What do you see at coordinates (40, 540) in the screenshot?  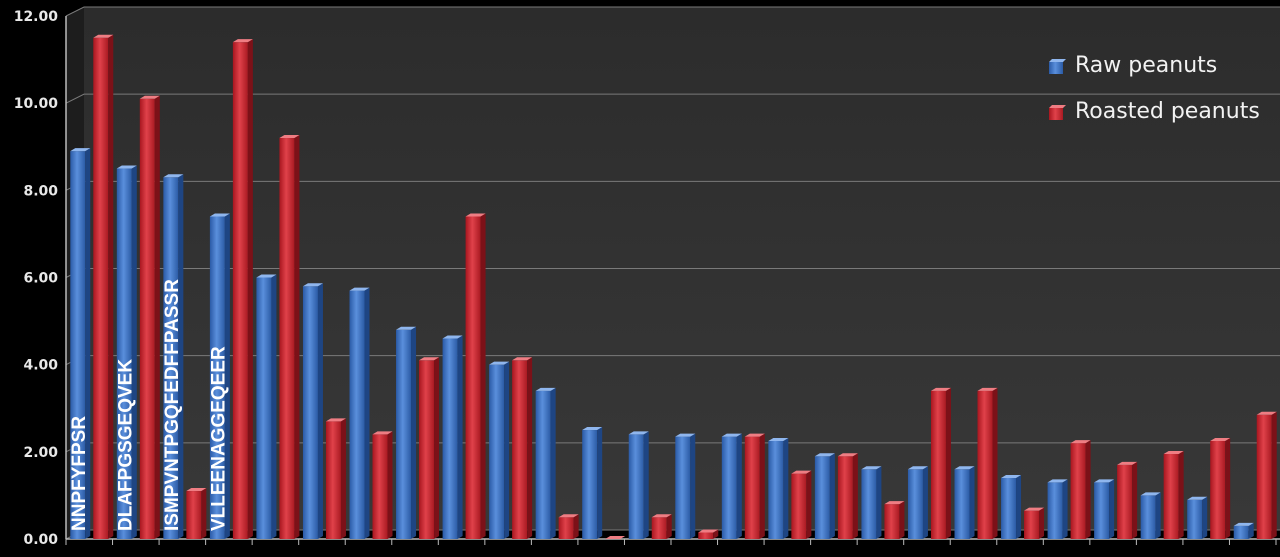 I see `y-tick-label: 0.00` at bounding box center [40, 540].